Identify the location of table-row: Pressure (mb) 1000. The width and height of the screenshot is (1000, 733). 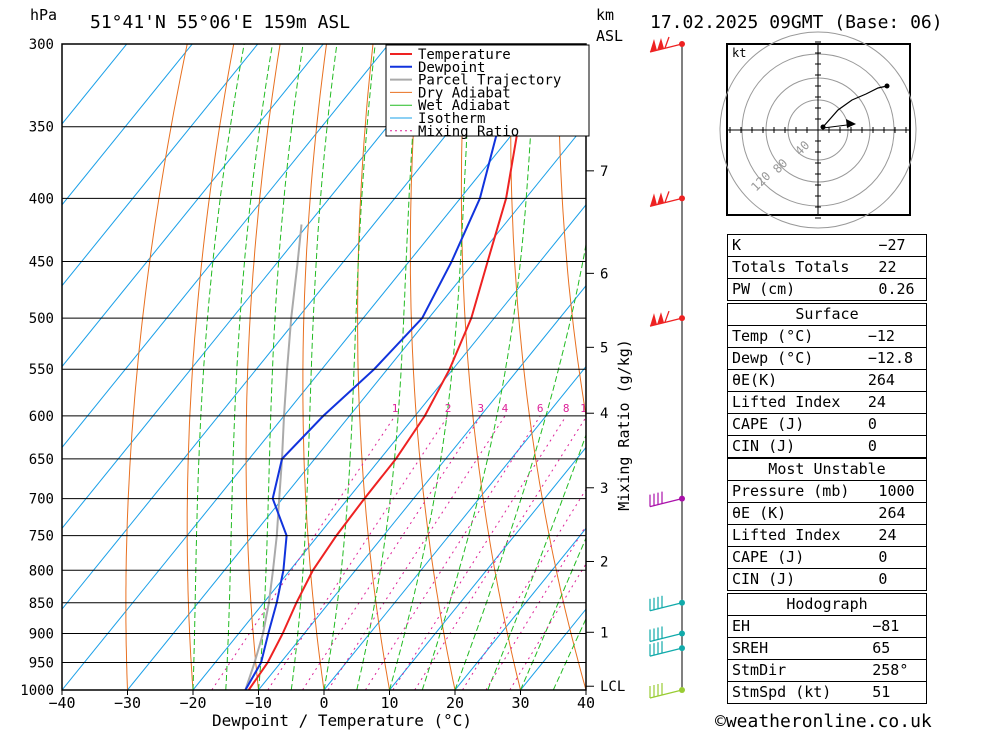
(827, 491).